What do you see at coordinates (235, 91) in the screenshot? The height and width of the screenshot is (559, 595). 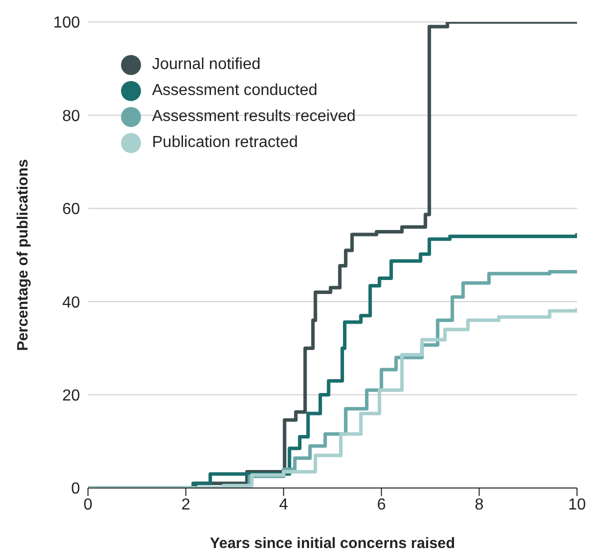 I see `legend-label: Assessment conducted` at bounding box center [235, 91].